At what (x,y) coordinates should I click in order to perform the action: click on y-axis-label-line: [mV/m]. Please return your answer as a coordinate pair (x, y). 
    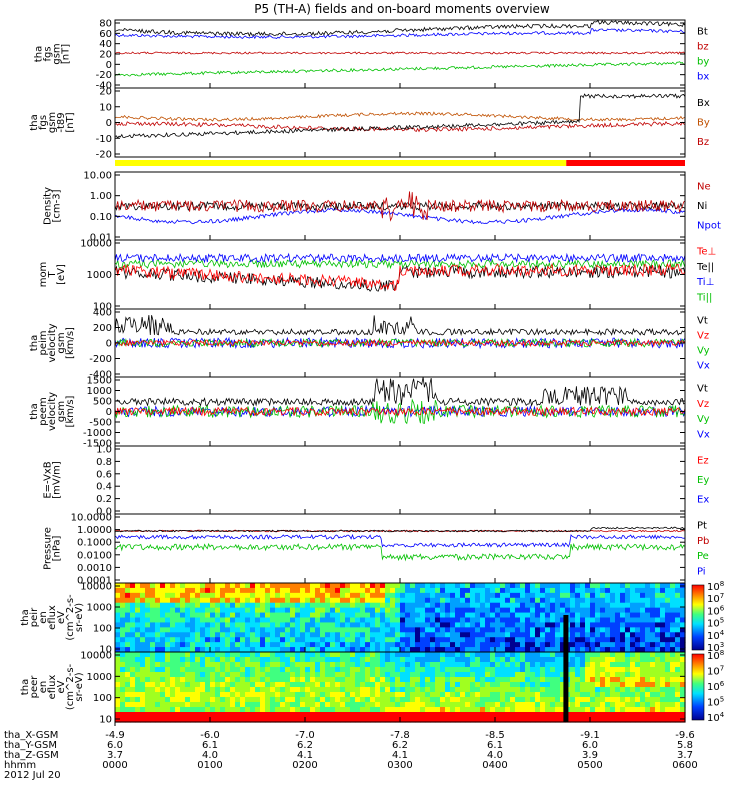
    Looking at the image, I should click on (57, 480).